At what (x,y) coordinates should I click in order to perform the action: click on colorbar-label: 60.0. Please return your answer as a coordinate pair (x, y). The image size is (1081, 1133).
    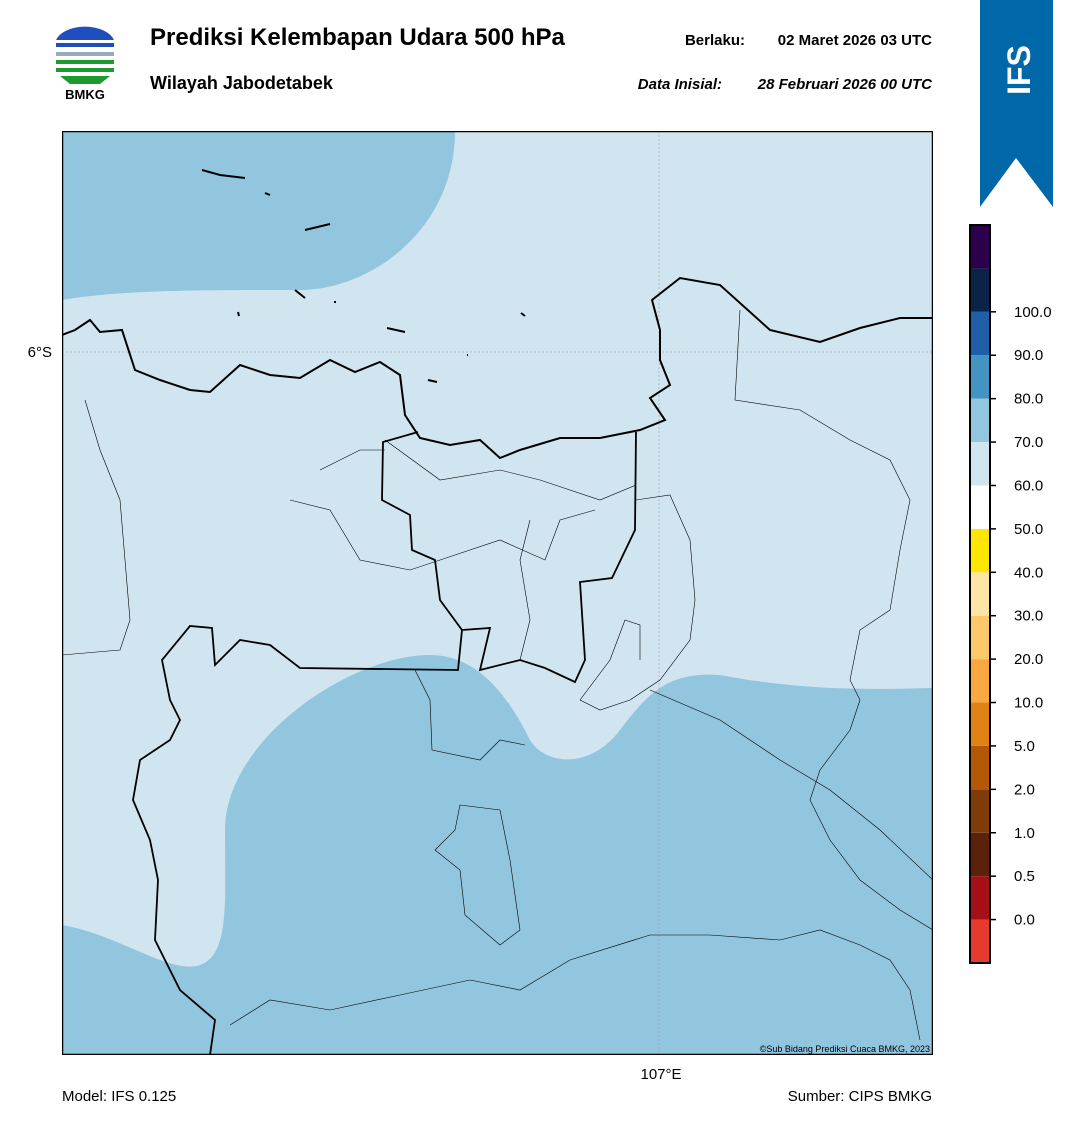
    Looking at the image, I should click on (1028, 485).